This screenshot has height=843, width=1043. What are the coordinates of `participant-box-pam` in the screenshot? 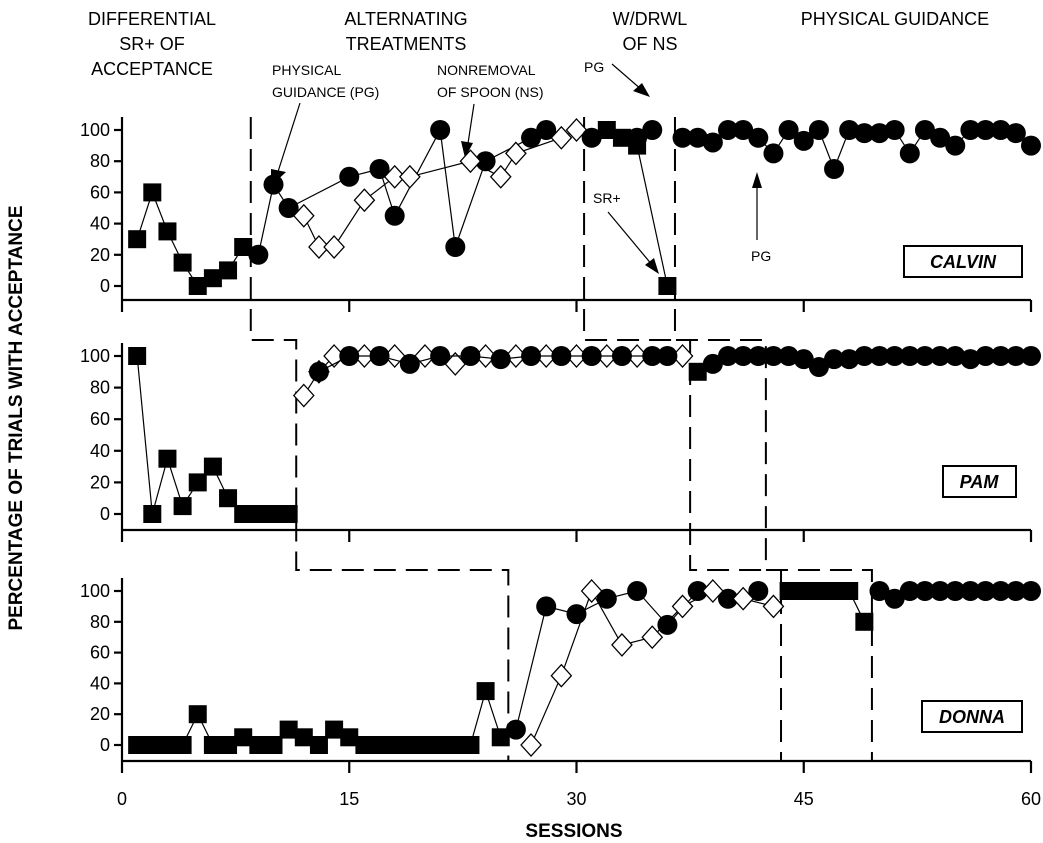 It's located at (979, 481).